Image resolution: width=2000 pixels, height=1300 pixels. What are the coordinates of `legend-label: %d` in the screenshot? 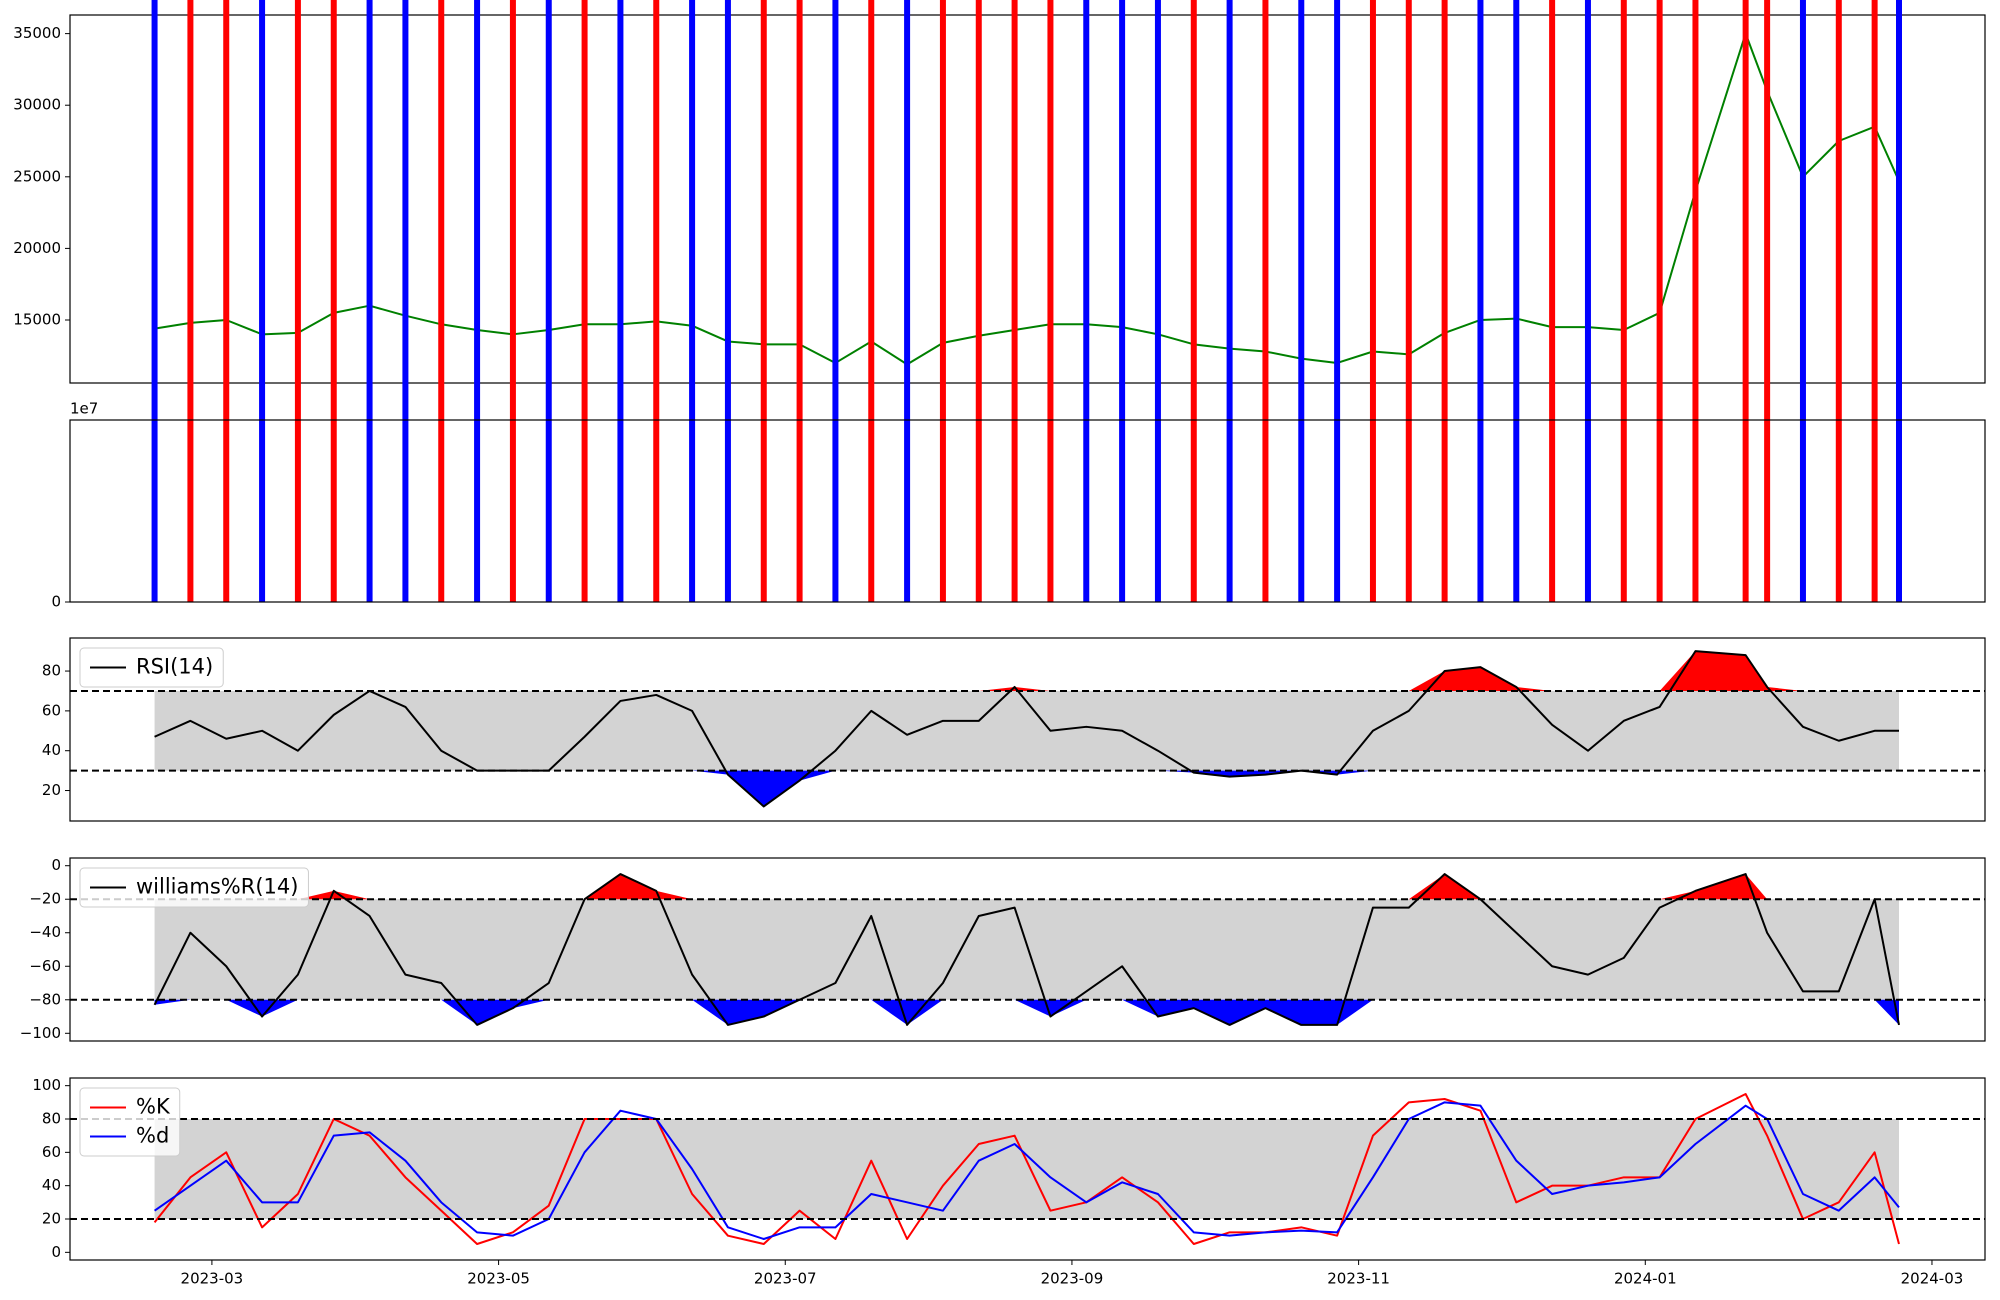 It's located at (152, 1136).